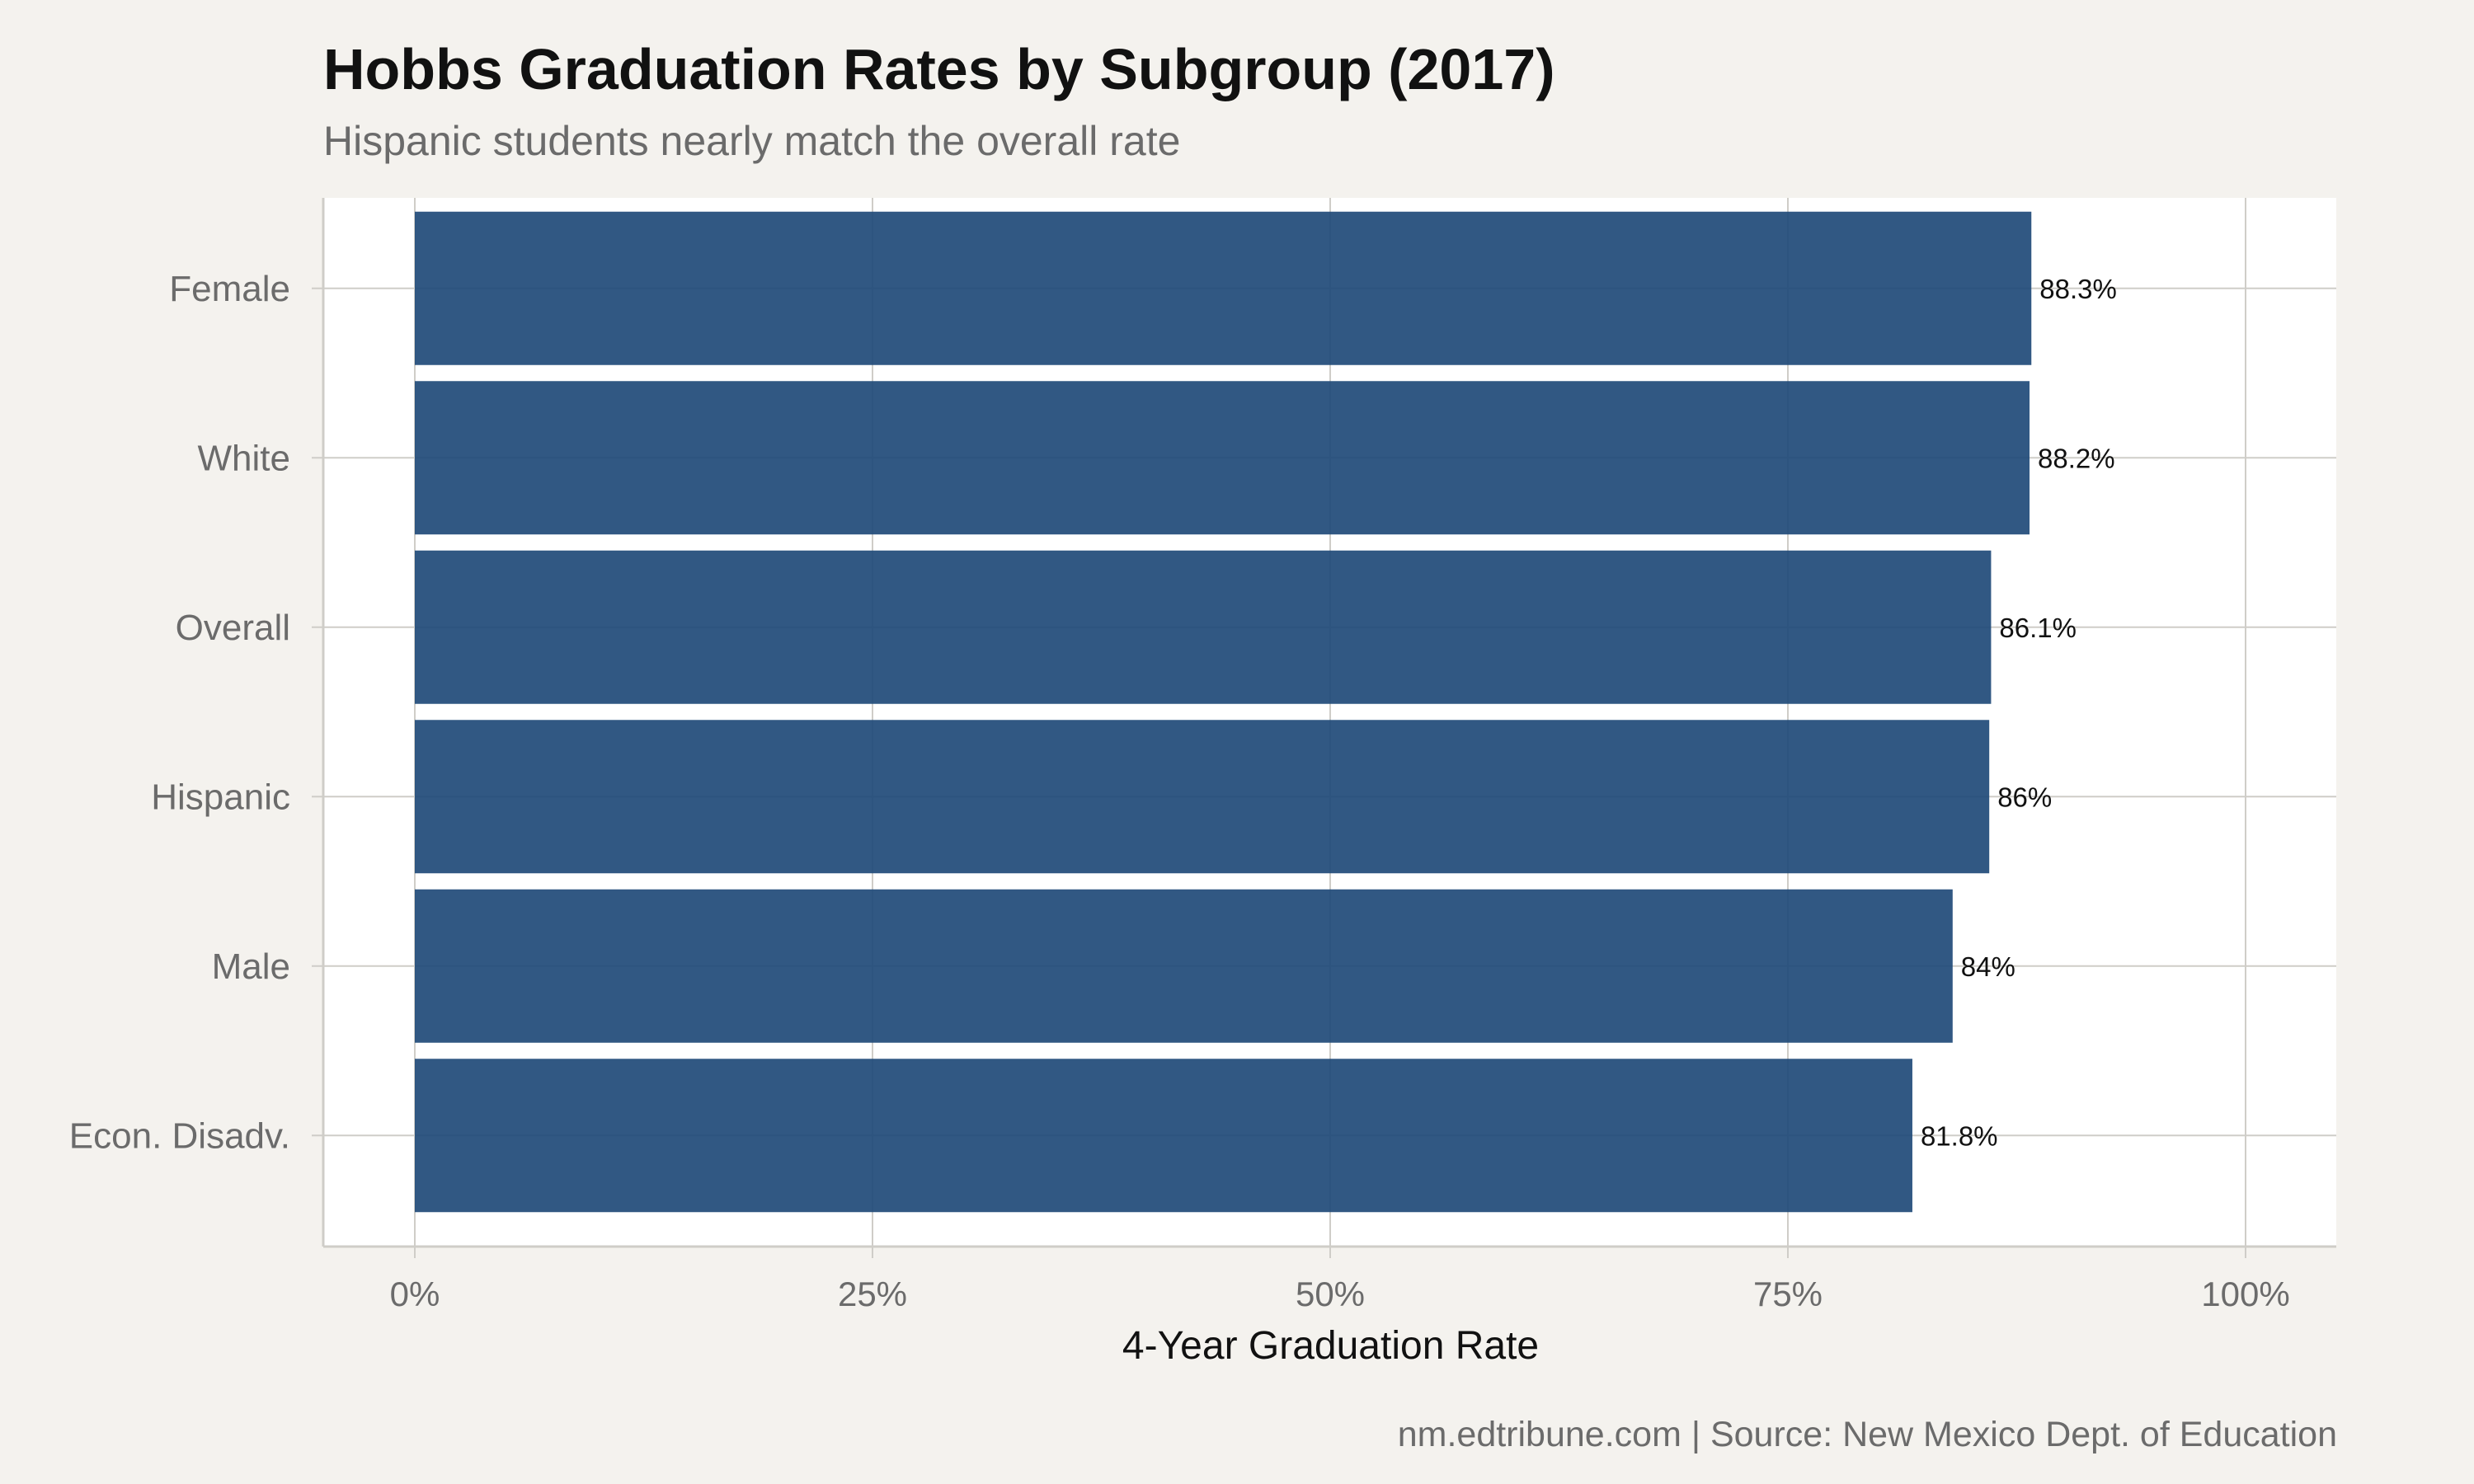 Image resolution: width=2474 pixels, height=1484 pixels. What do you see at coordinates (1163, 1136) in the screenshot?
I see `bar-econ-disadv` at bounding box center [1163, 1136].